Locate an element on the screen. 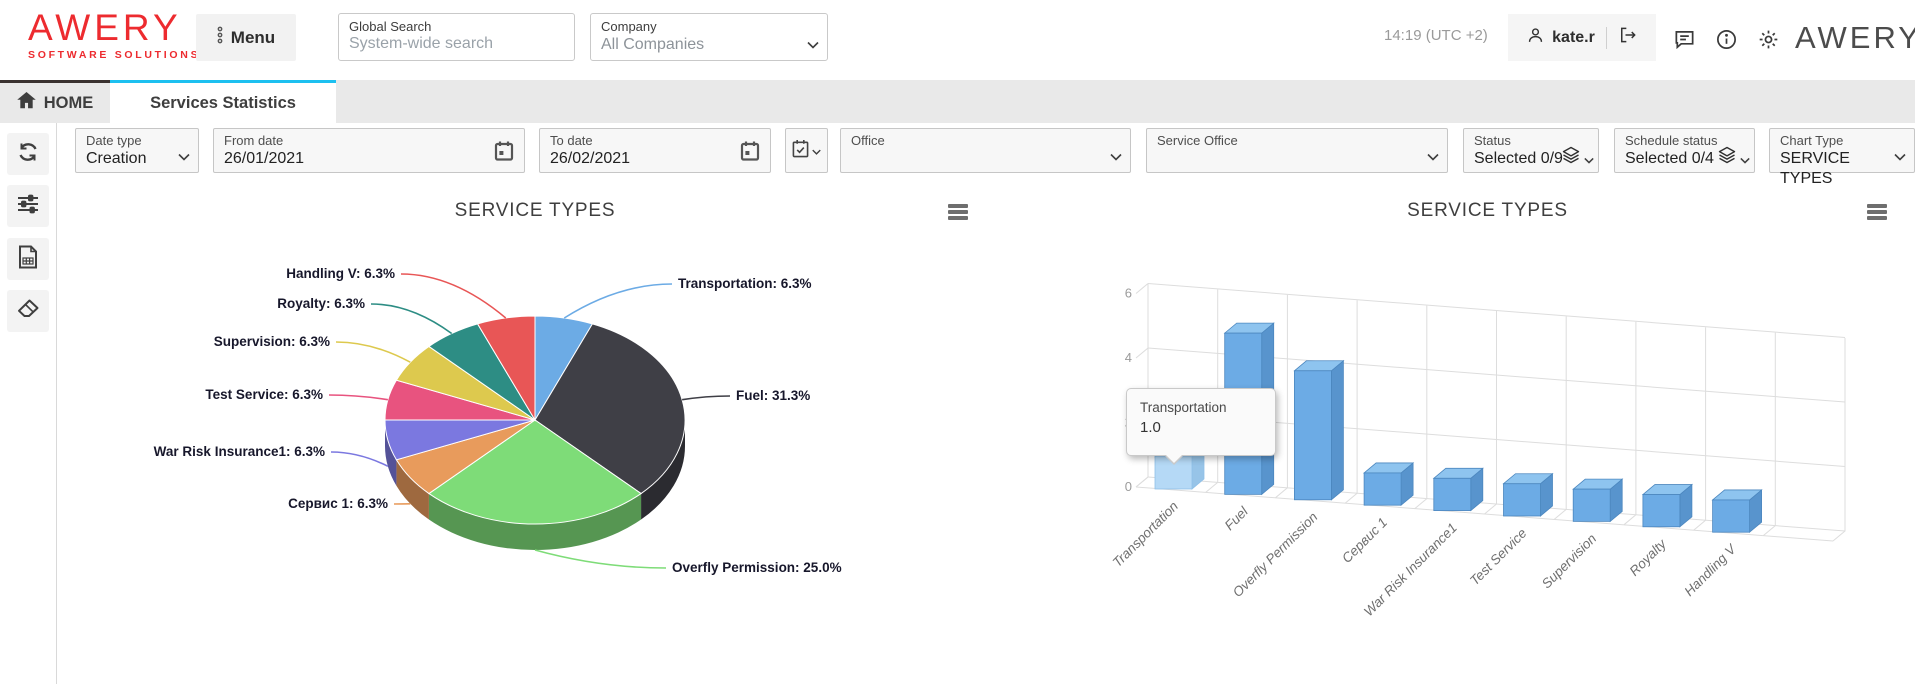 Image resolution: width=1915 pixels, height=684 pixels. tab-home: HOME is located at coordinates (55, 101).